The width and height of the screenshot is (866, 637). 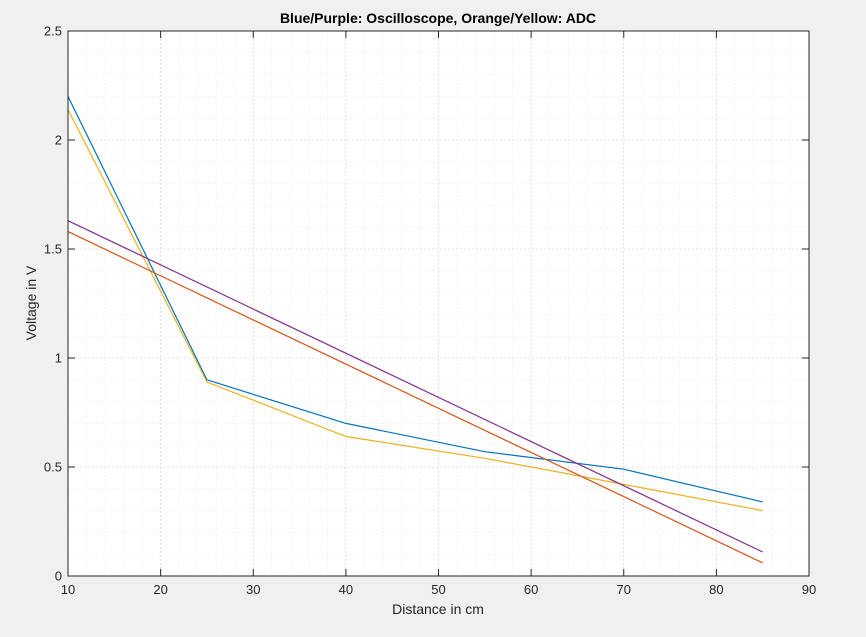 What do you see at coordinates (58, 358) in the screenshot?
I see `y-tick-label: 1` at bounding box center [58, 358].